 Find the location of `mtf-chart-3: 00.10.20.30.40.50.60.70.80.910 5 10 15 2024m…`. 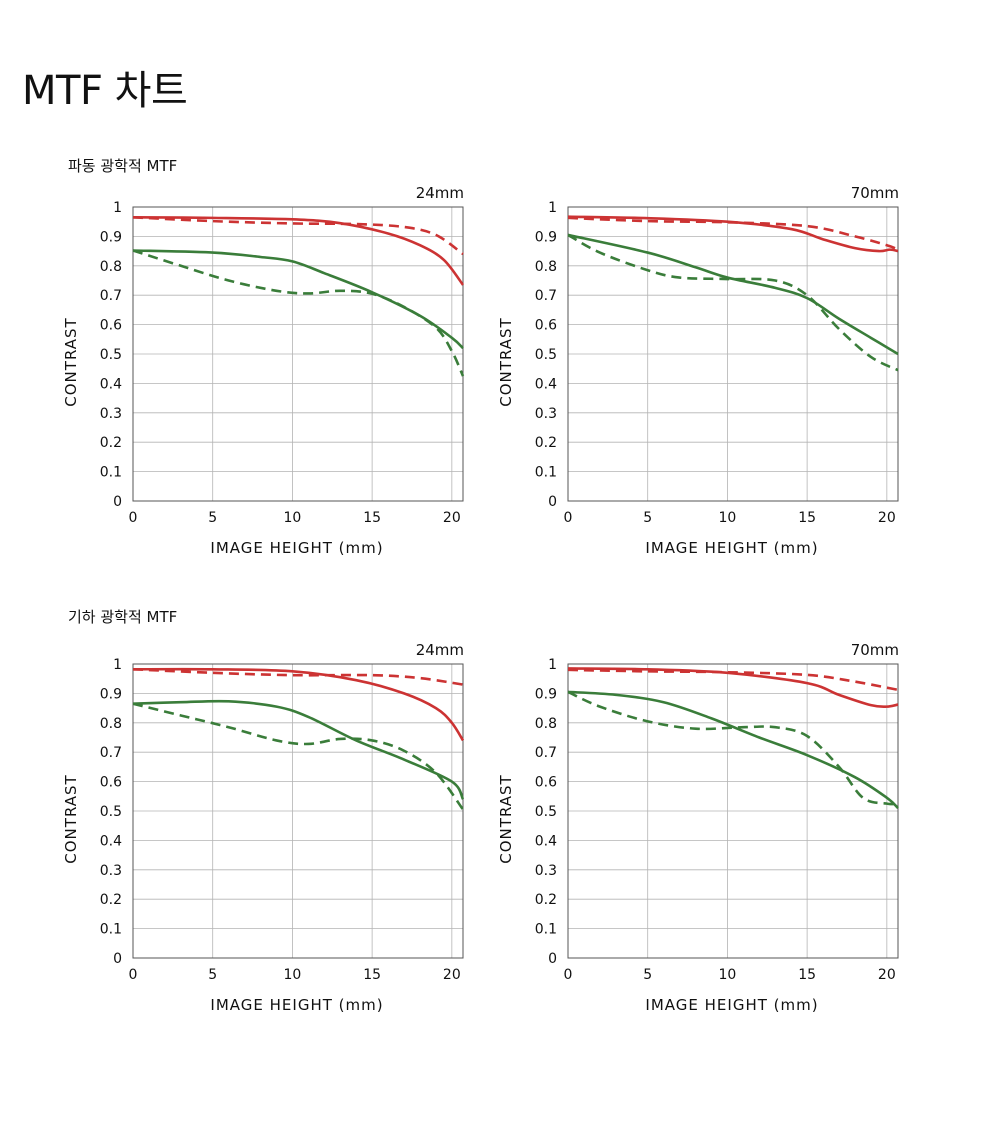

mtf-chart-3: 00.10.20.30.40.50.60.70.80.910 5 10 15 2024m… is located at coordinates (263, 827).